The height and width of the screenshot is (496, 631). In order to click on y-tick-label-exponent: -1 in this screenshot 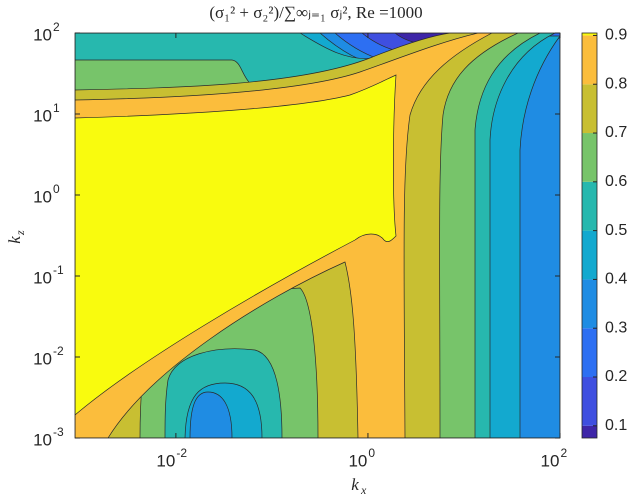, I will do `click(58, 270)`.